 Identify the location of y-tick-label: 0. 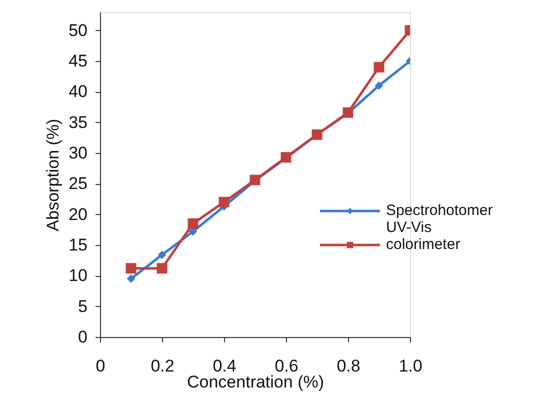
(83, 337).